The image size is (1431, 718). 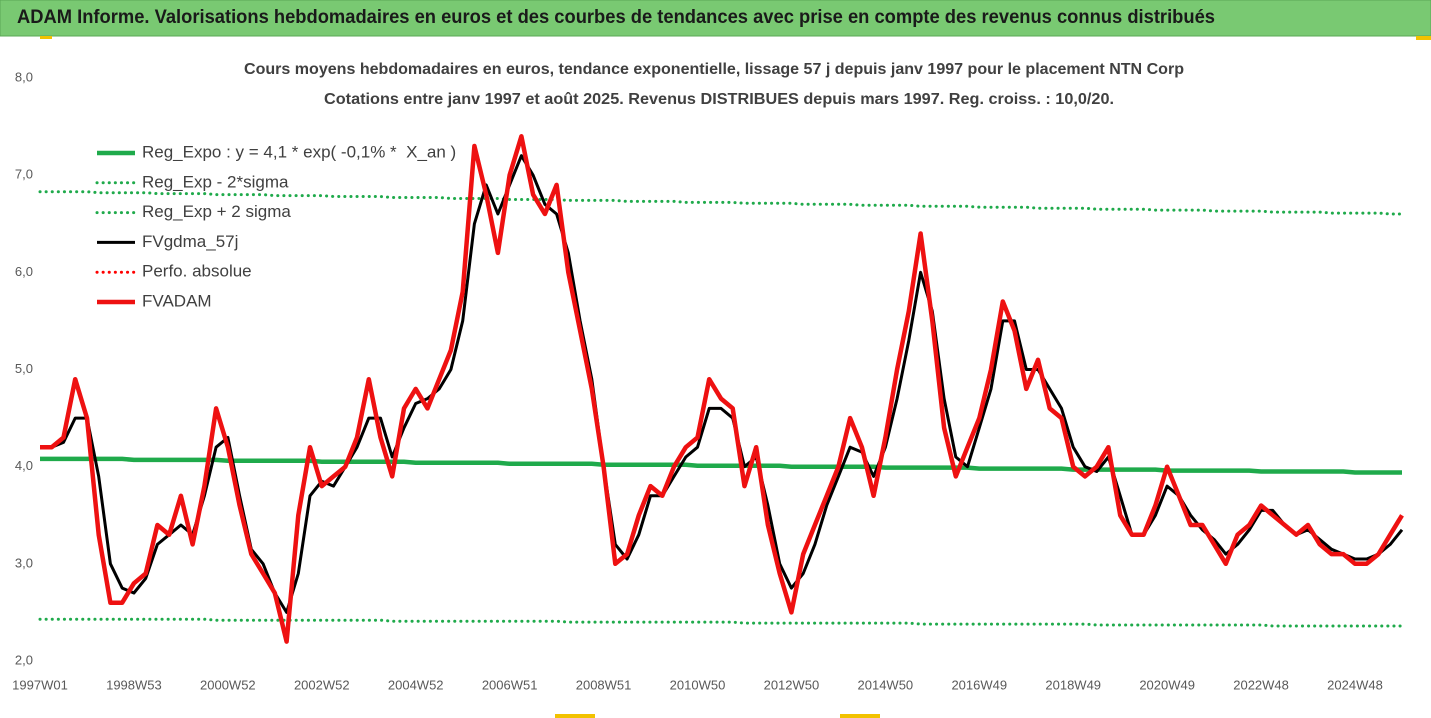 What do you see at coordinates (24, 271) in the screenshot?
I see `y-tick-label: 6,0` at bounding box center [24, 271].